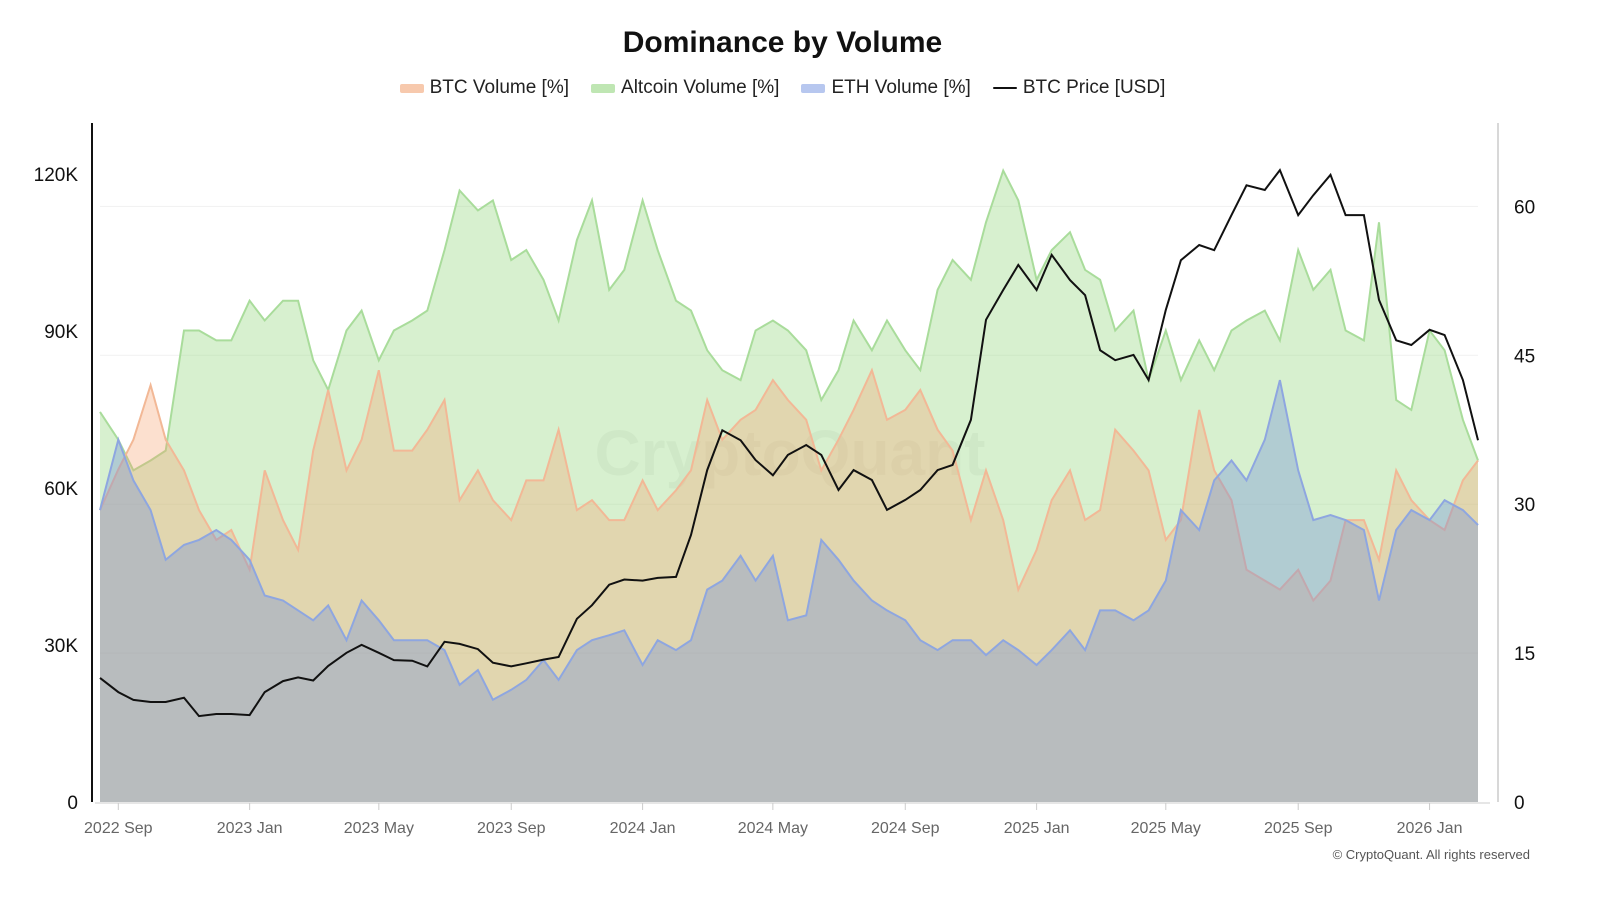  Describe the element at coordinates (1094, 87) in the screenshot. I see `legend-label: BTC Price [USD]` at that location.